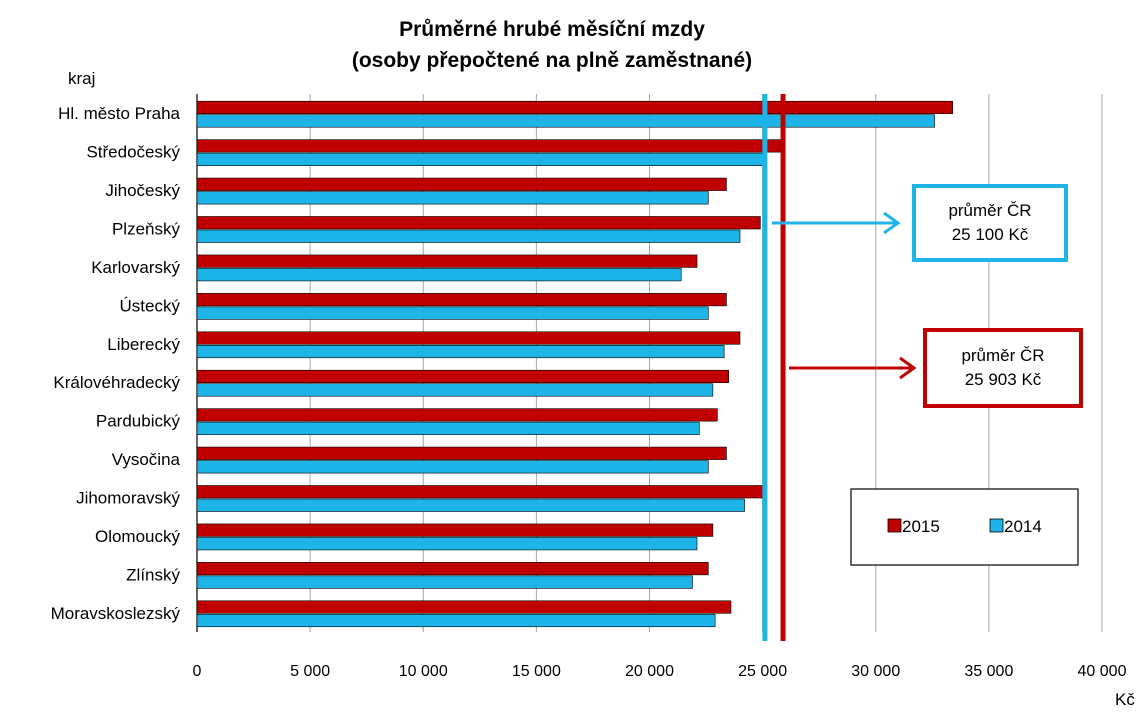  Describe the element at coordinates (146, 229) in the screenshot. I see `category-label: Plzeňský` at that location.